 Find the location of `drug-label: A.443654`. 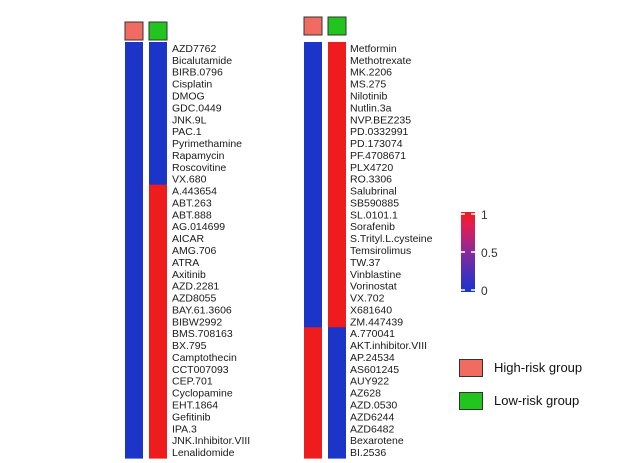

drug-label: A.443654 is located at coordinates (194, 192).